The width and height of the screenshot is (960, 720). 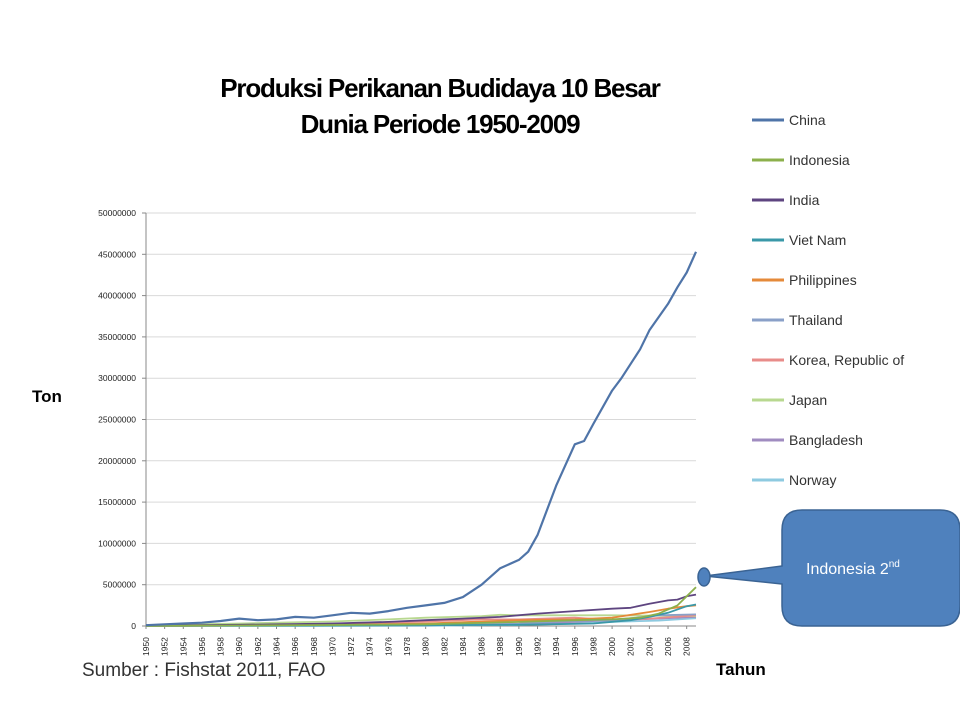 I want to click on chart-title-line-1: Produksi Perikanan Budidaya 10 Besar, so click(x=440, y=88).